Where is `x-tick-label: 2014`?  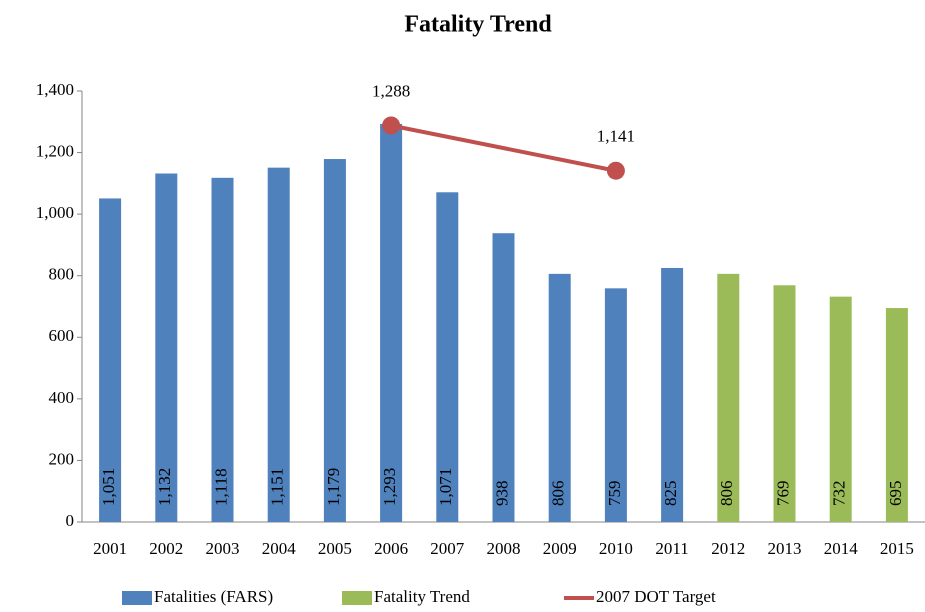
x-tick-label: 2014 is located at coordinates (841, 548).